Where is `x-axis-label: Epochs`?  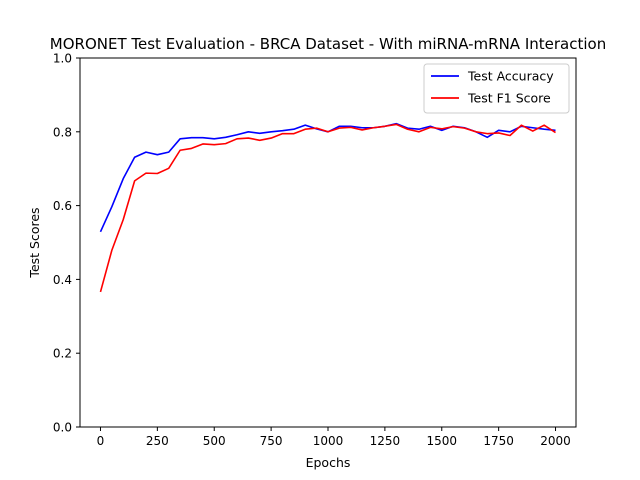
x-axis-label: Epochs is located at coordinates (328, 462).